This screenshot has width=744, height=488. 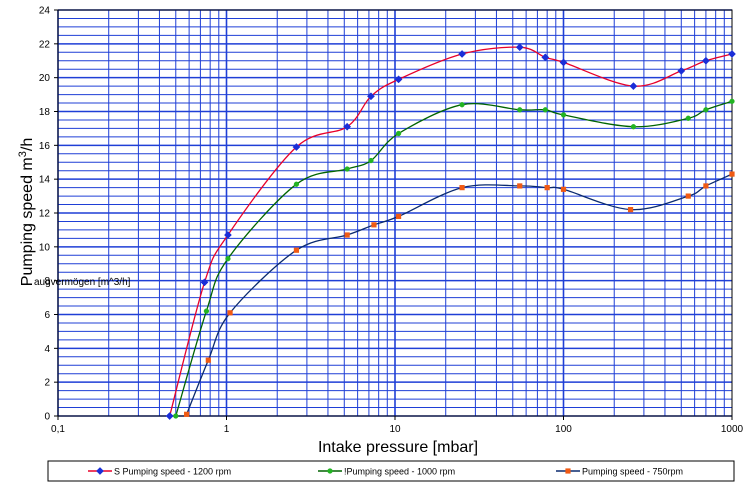 What do you see at coordinates (172, 472) in the screenshot?
I see `legend-label: S Pumping speed - 1200 rpm` at bounding box center [172, 472].